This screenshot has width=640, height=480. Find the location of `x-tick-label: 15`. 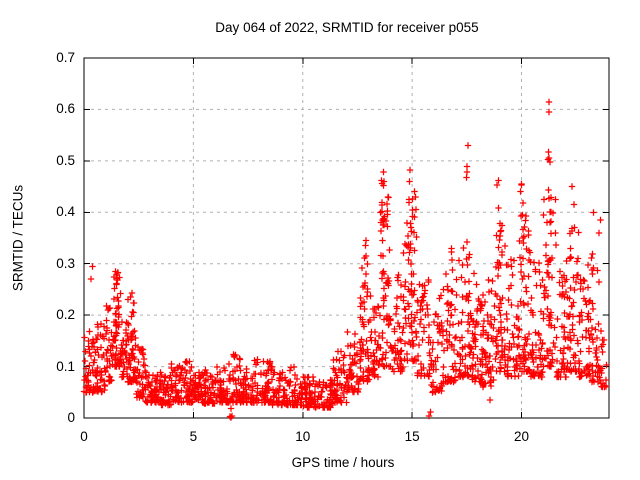

x-tick-label: 15 is located at coordinates (412, 436).